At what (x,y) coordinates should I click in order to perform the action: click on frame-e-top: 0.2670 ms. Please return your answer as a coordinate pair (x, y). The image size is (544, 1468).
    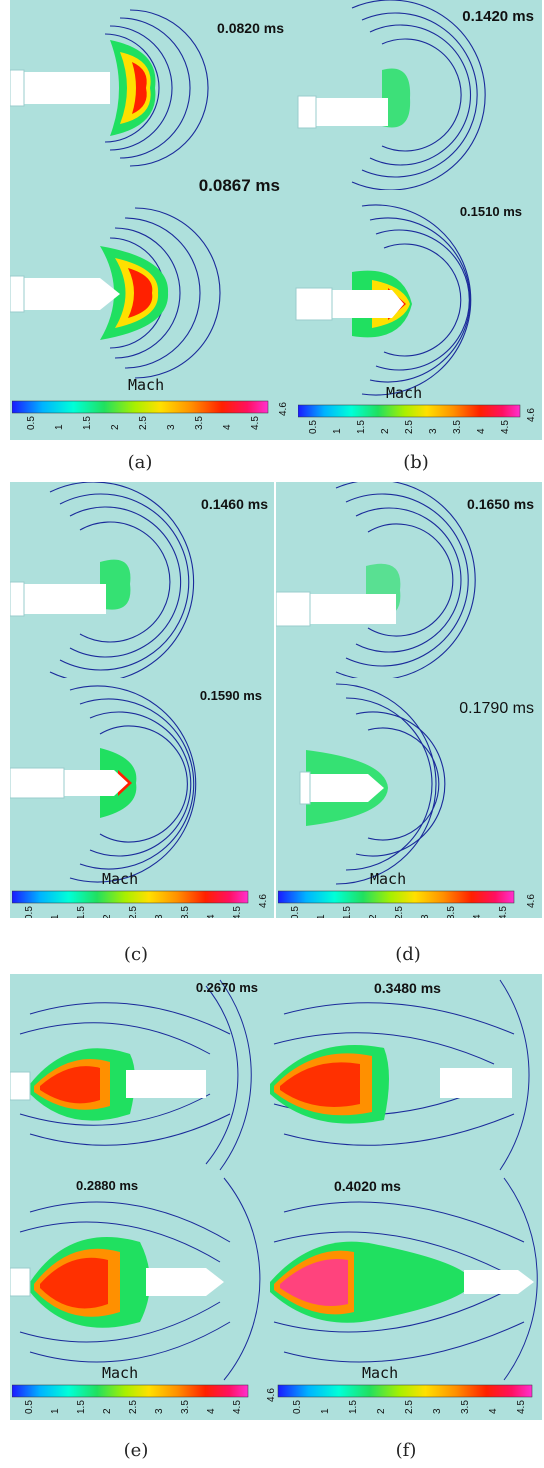
    Looking at the image, I should click on (137, 1073).